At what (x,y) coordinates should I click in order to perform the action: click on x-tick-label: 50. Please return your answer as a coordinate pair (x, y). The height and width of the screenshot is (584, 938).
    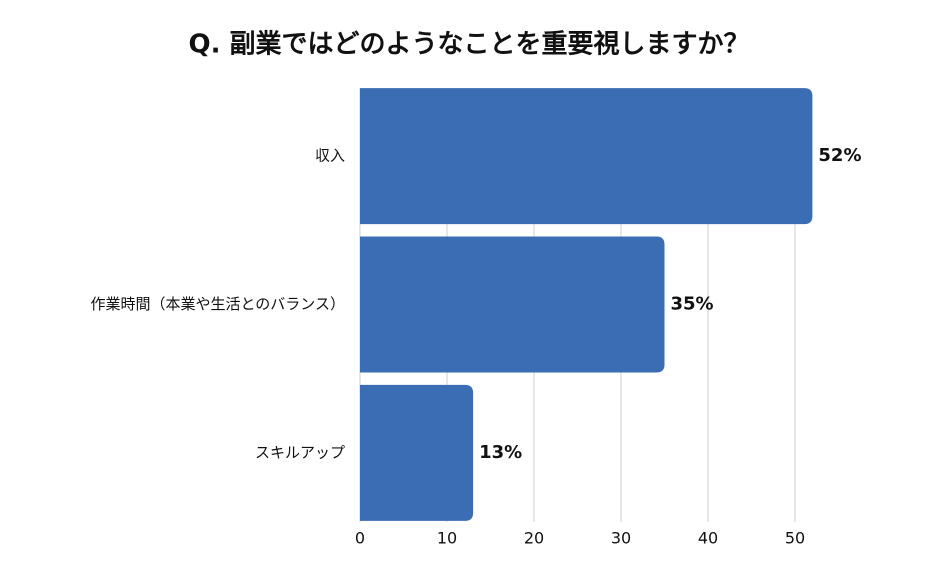
    Looking at the image, I should click on (795, 538).